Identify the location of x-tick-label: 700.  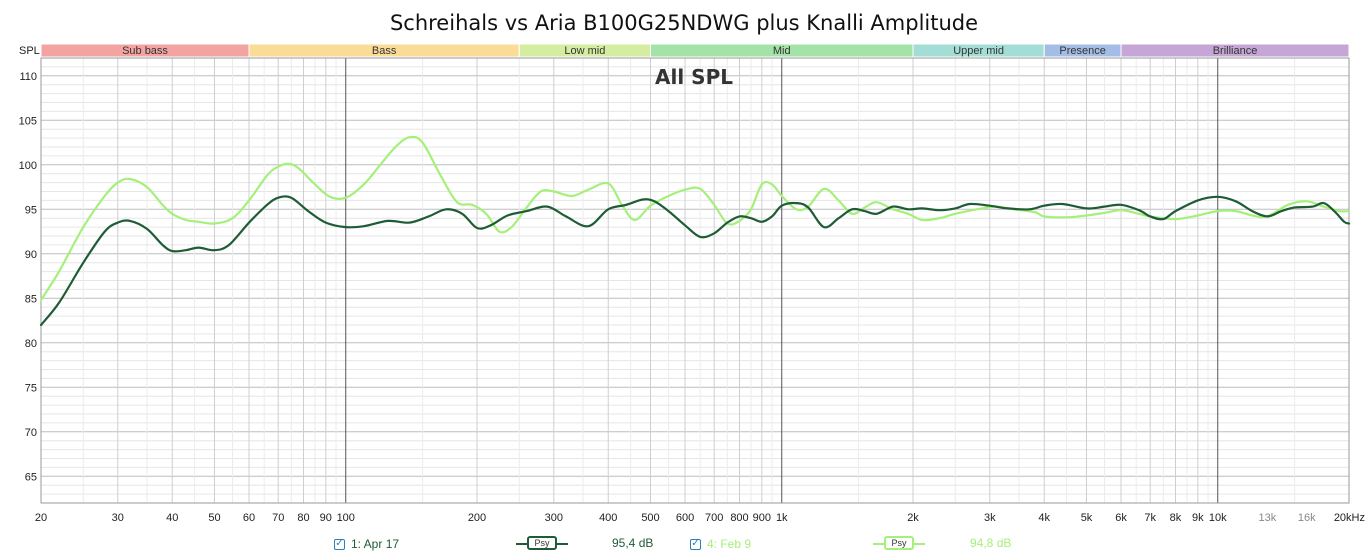
(714, 518).